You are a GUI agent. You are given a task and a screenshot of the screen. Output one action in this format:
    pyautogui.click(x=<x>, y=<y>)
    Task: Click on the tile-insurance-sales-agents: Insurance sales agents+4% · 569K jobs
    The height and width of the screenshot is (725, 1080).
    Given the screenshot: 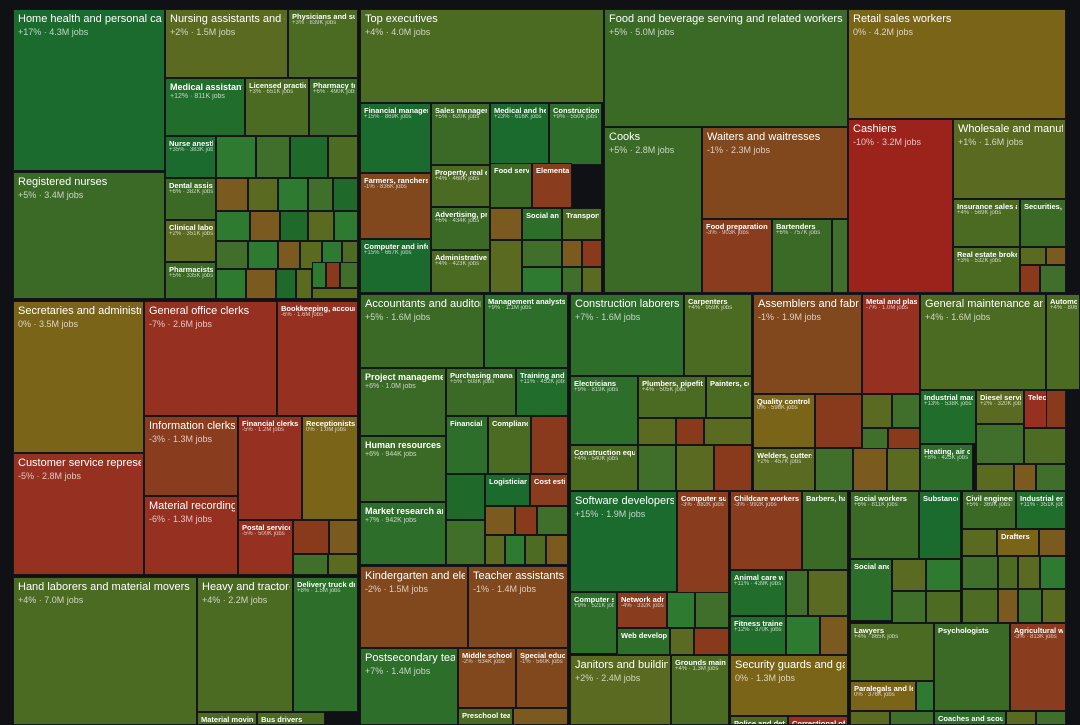 What is the action you would take?
    pyautogui.click(x=986, y=223)
    